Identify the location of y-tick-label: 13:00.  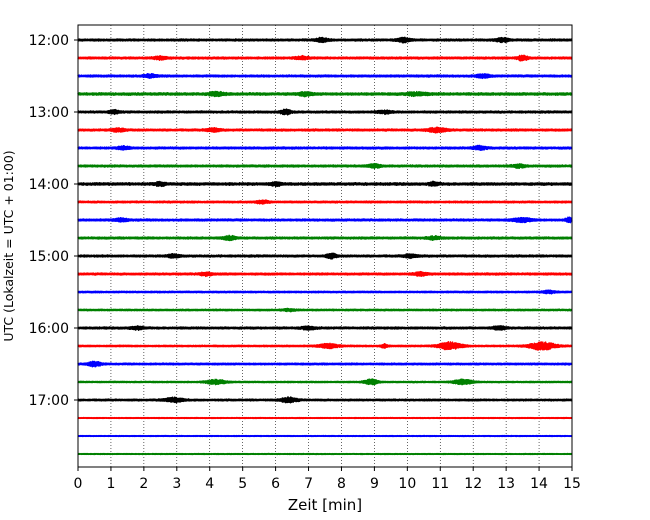
(49, 113).